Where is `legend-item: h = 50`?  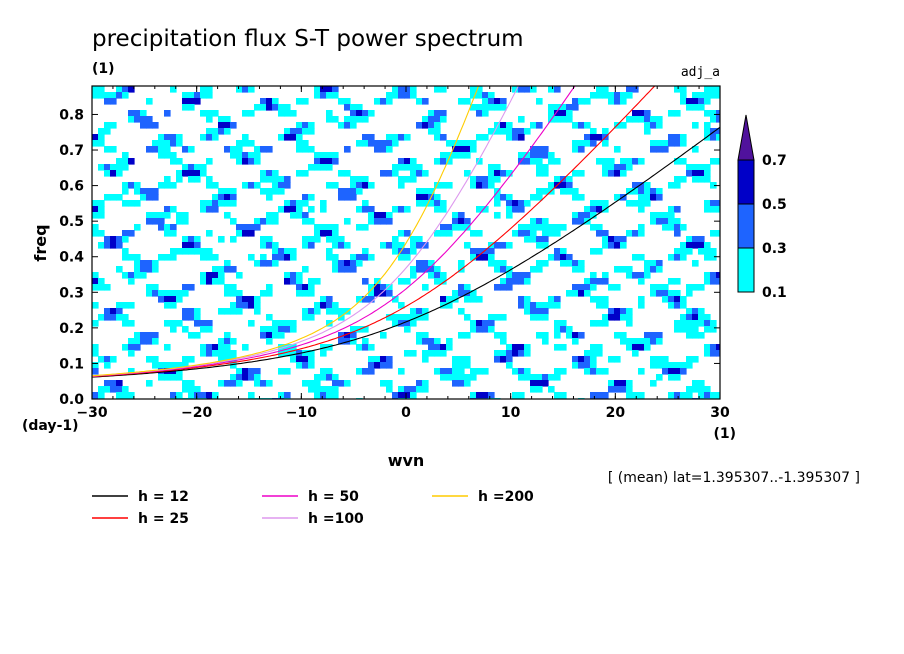
legend-item: h = 50 is located at coordinates (310, 497).